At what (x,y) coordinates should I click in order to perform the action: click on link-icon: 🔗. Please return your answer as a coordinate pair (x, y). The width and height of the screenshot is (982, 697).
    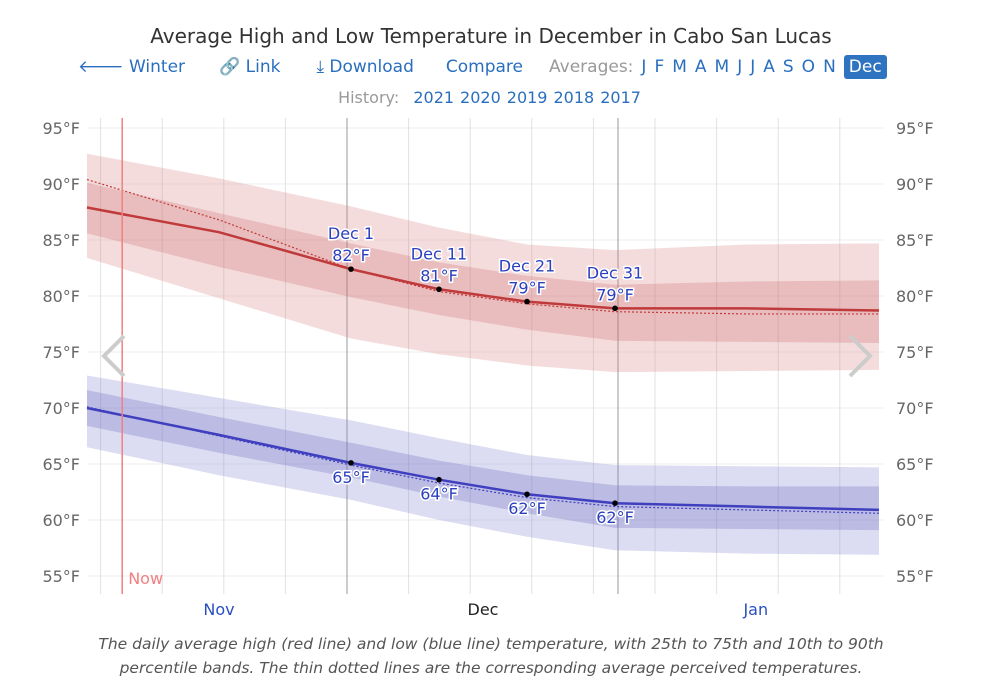
    Looking at the image, I should click on (230, 67).